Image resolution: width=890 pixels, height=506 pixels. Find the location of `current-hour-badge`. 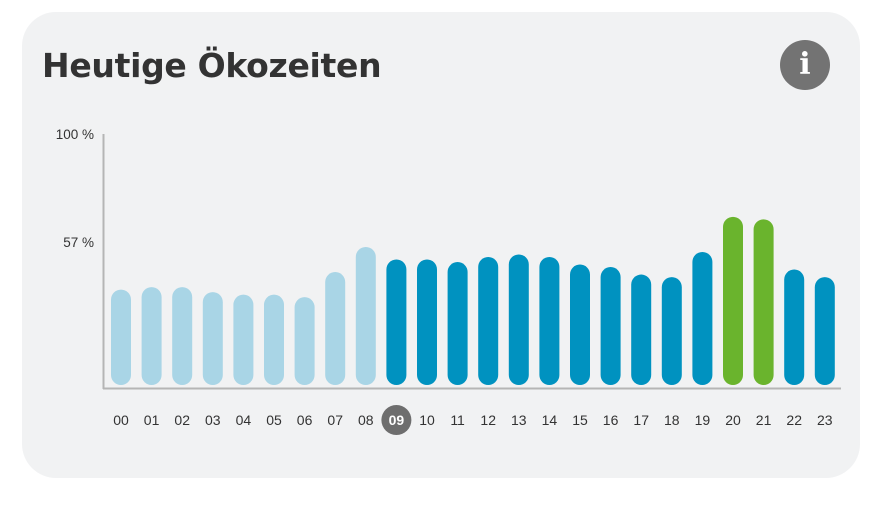

current-hour-badge is located at coordinates (396, 420).